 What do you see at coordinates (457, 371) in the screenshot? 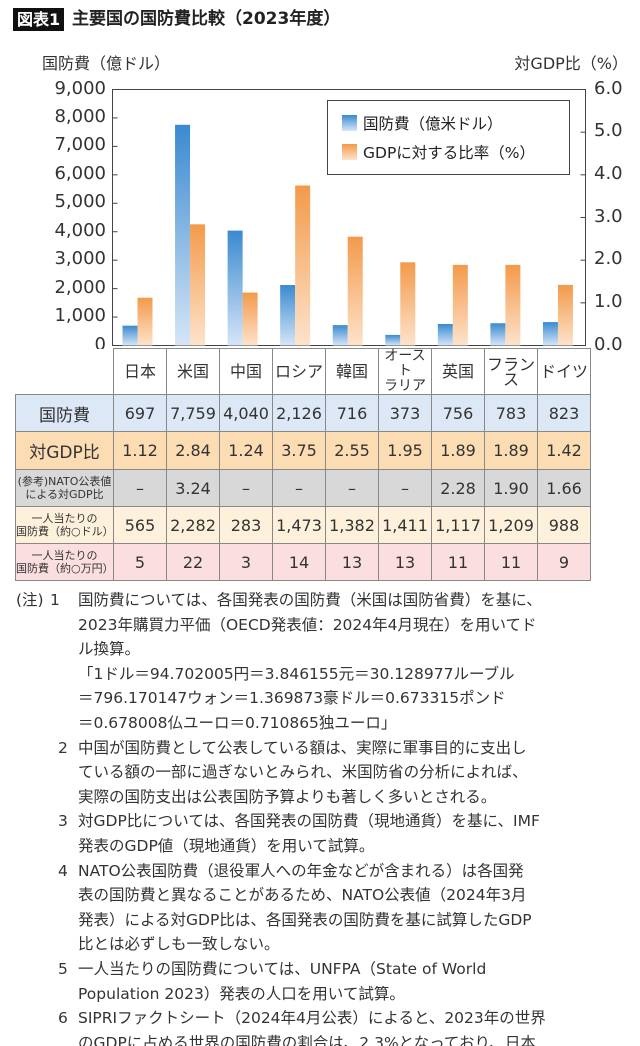
I see `category-label: 英国` at bounding box center [457, 371].